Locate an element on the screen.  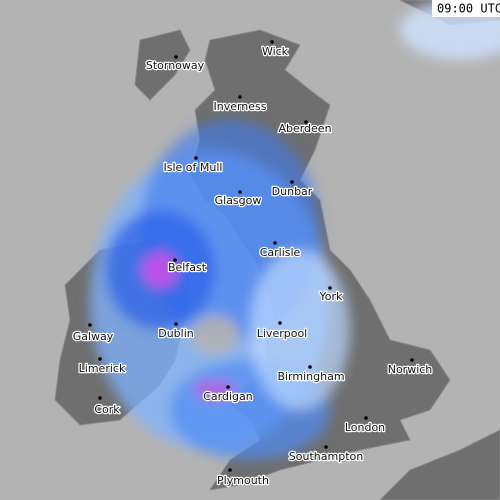
place-label: Birmingham is located at coordinates (310, 376).